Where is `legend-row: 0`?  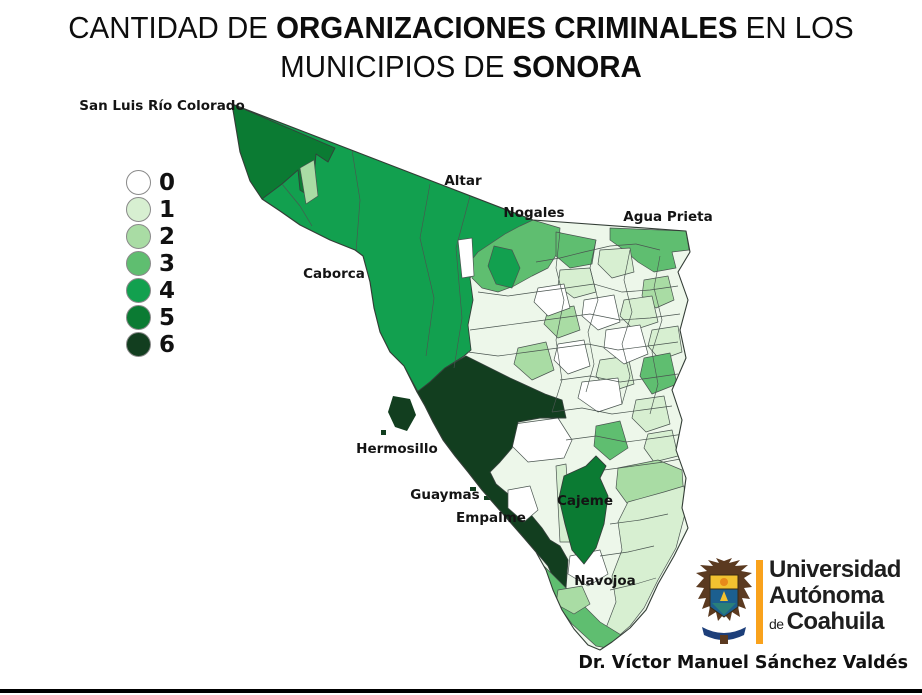 legend-row: 0 is located at coordinates (150, 182).